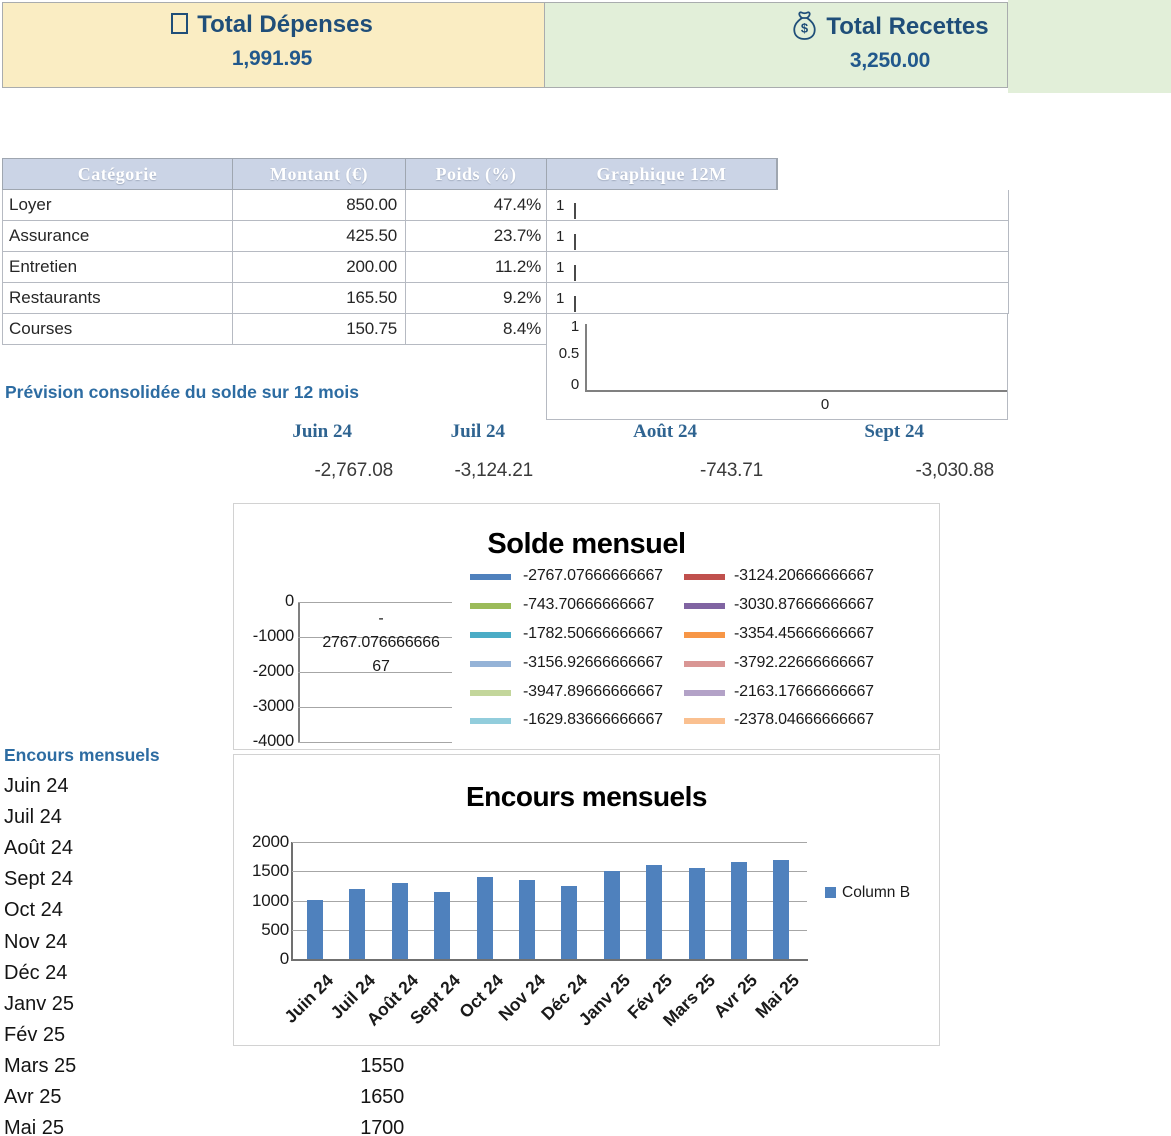  Describe the element at coordinates (292, 901) in the screenshot. I see `encours-y-axis` at that location.